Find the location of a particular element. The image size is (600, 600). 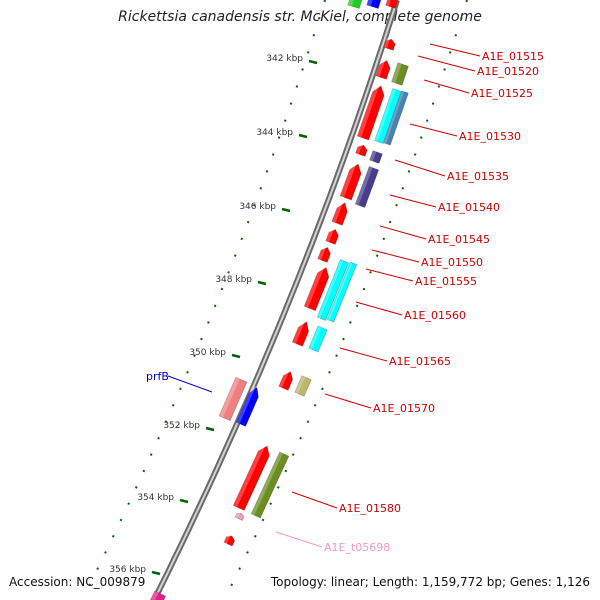

cog-a1e-01525-cyan is located at coordinates (388, 116).